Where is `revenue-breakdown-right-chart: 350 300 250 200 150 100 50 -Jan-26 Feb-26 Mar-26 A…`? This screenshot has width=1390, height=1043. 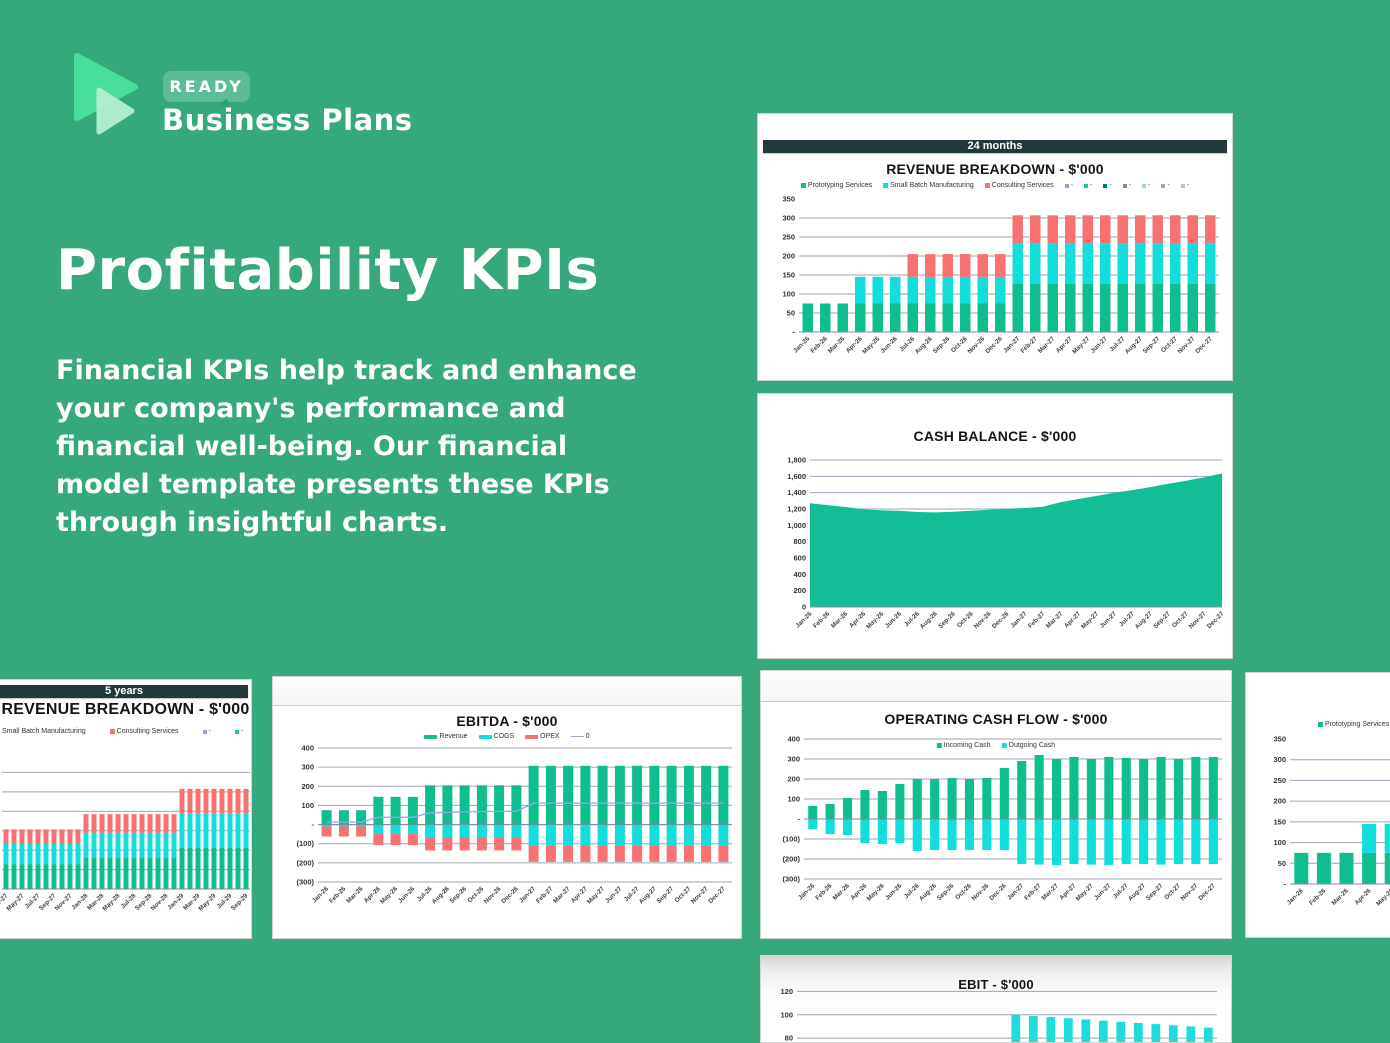
revenue-breakdown-right-chart: 350 300 250 200 150 100 50 -Jan-26 Feb-26 Mar-26 A… is located at coordinates (1331, 821).